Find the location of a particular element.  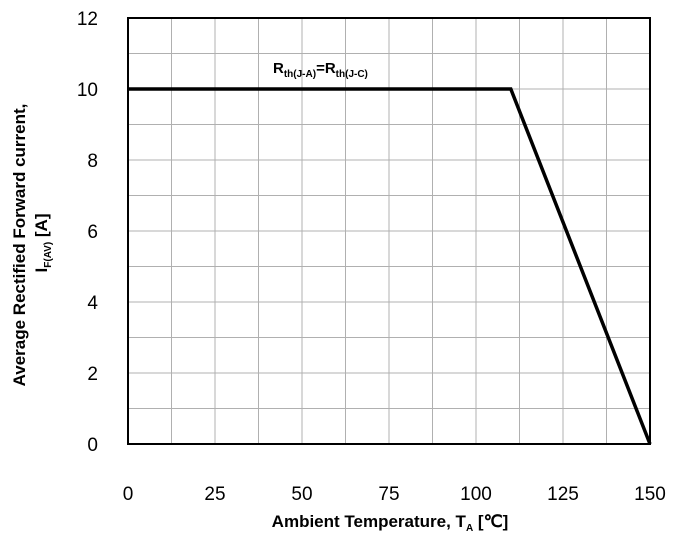

x-tick-labels: 0 25 50 75 100 125 150 is located at coordinates (394, 494).